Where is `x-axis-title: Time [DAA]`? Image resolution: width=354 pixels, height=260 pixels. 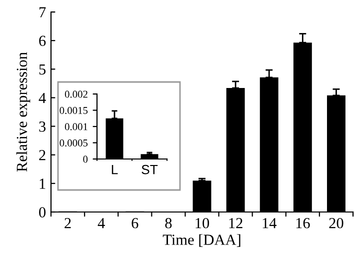
x-axis-title: Time [DAA] is located at coordinates (201, 240).